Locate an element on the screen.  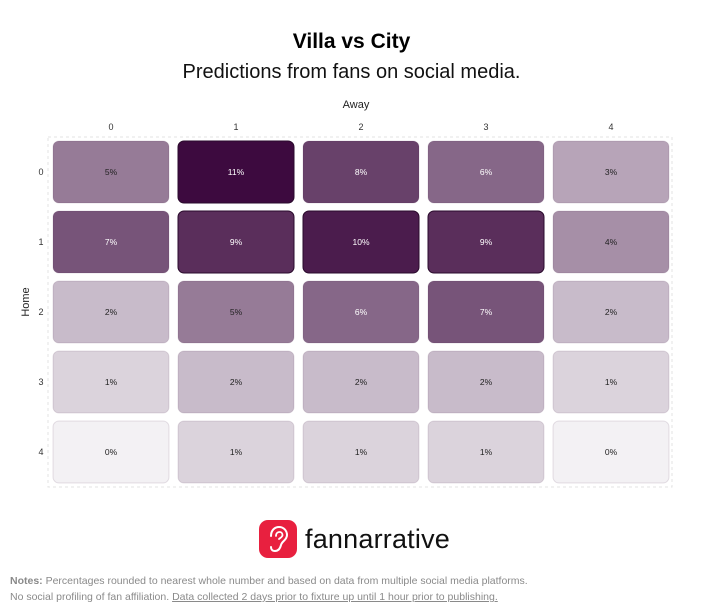
y-tick-label: 0 is located at coordinates (40, 172).